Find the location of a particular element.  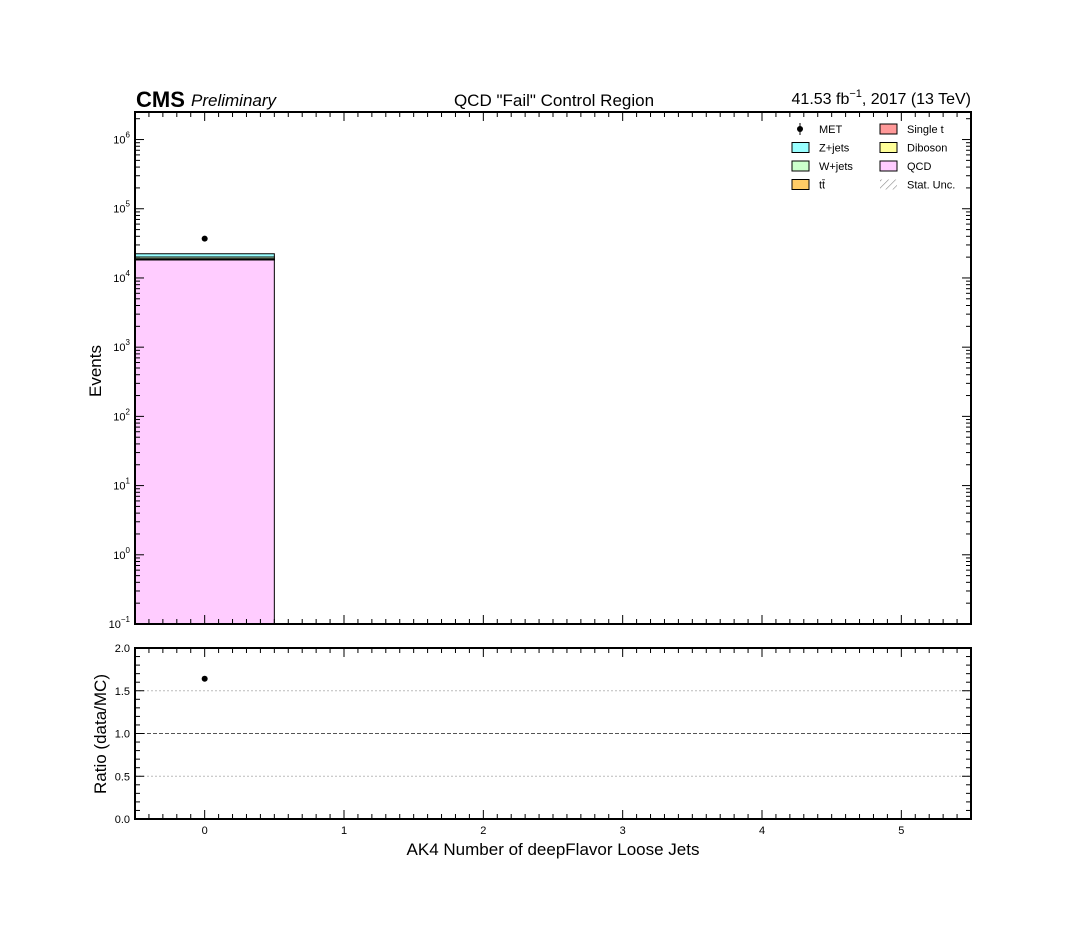

ratio-ytick-label: 1.5 is located at coordinates (122, 692).